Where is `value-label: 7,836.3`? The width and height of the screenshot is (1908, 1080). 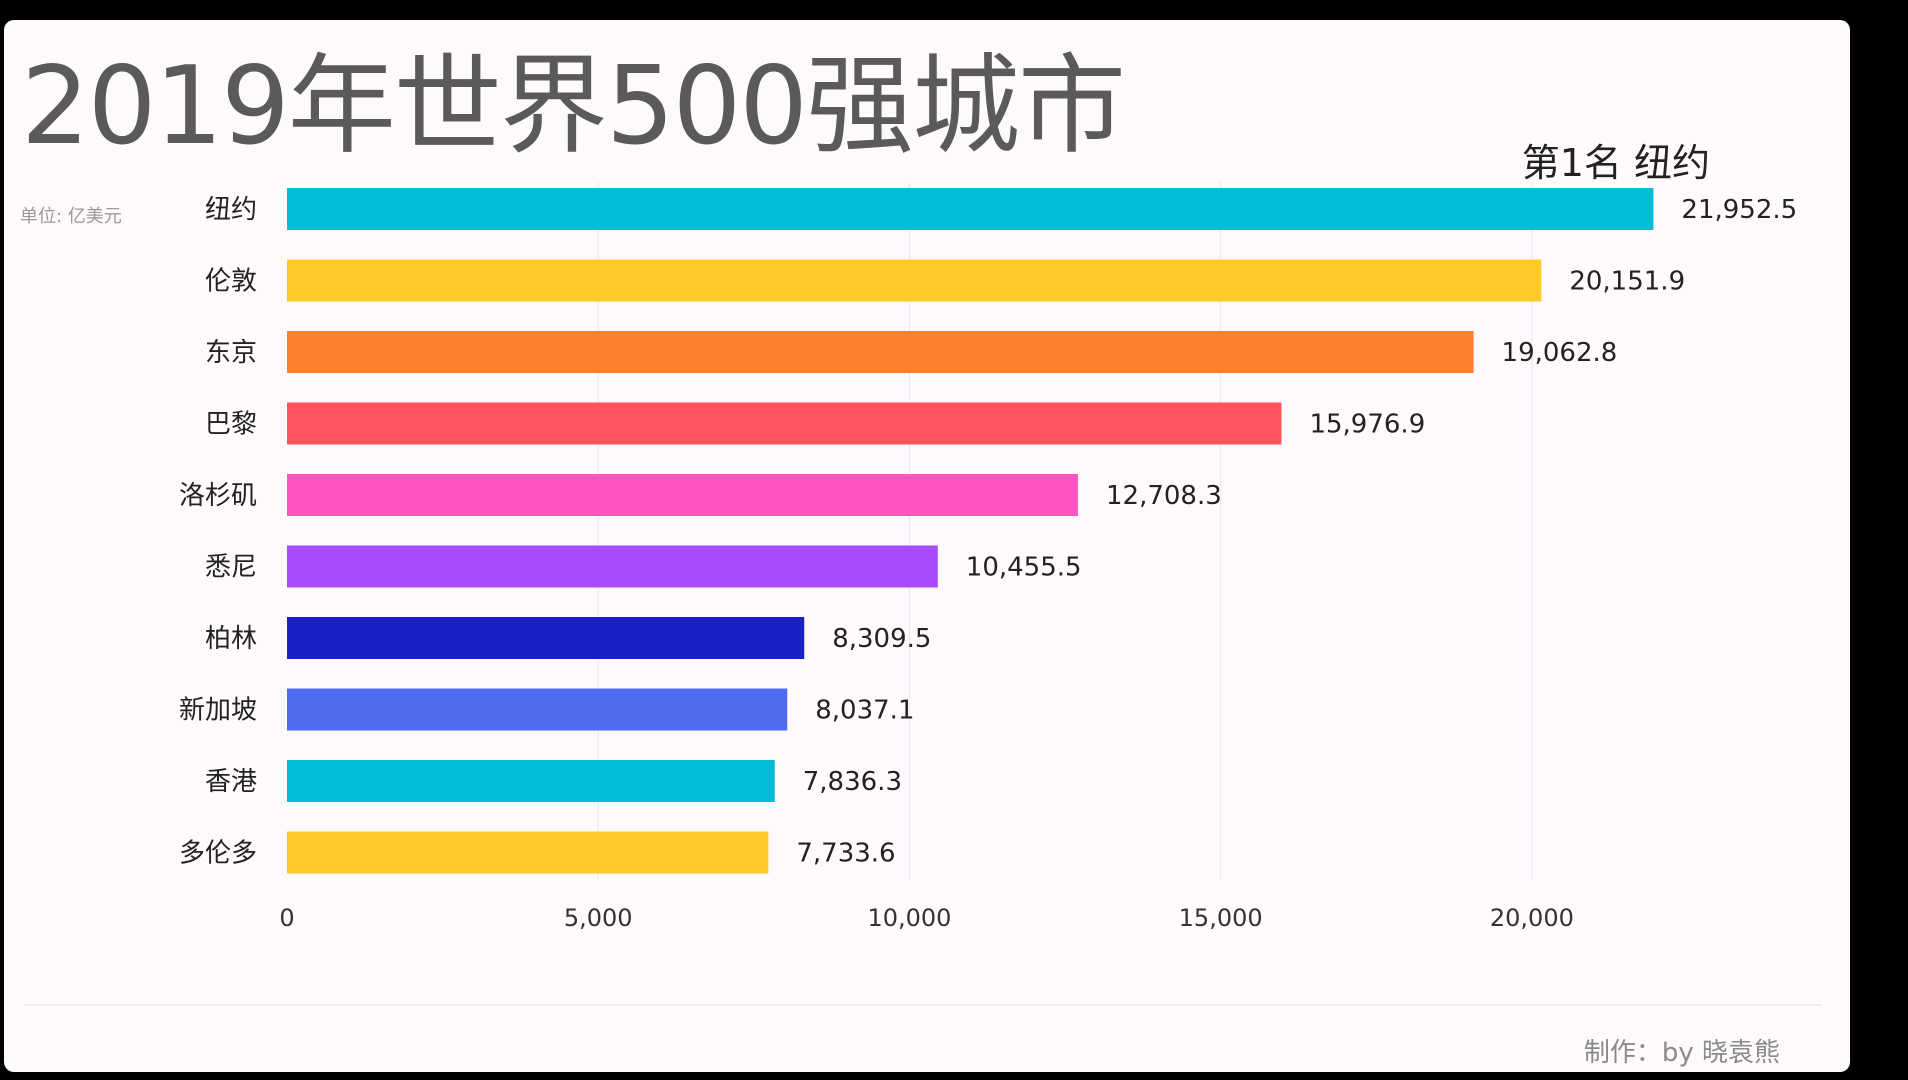 value-label: 7,836.3 is located at coordinates (852, 782).